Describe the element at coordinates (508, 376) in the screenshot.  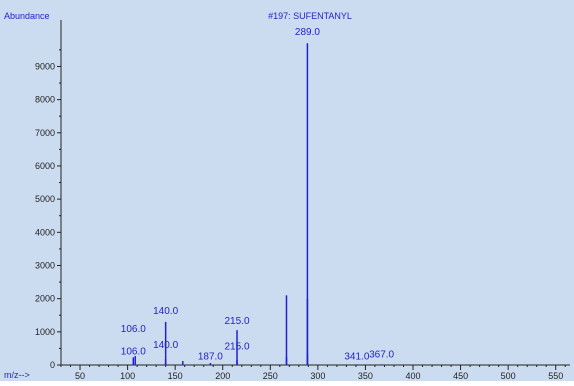
I see `x-tick-label: 500` at that location.